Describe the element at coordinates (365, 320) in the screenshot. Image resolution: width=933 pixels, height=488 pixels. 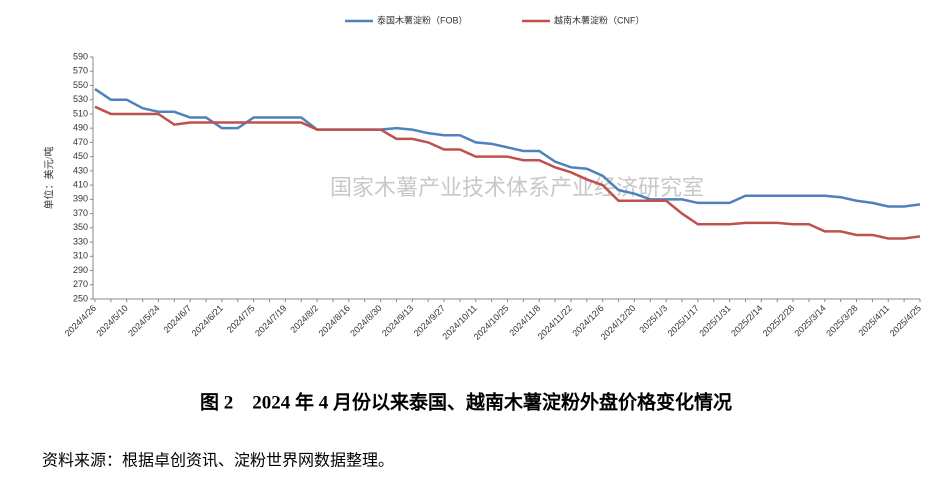
I see `x-tick-label: 2024/8/30` at that location.